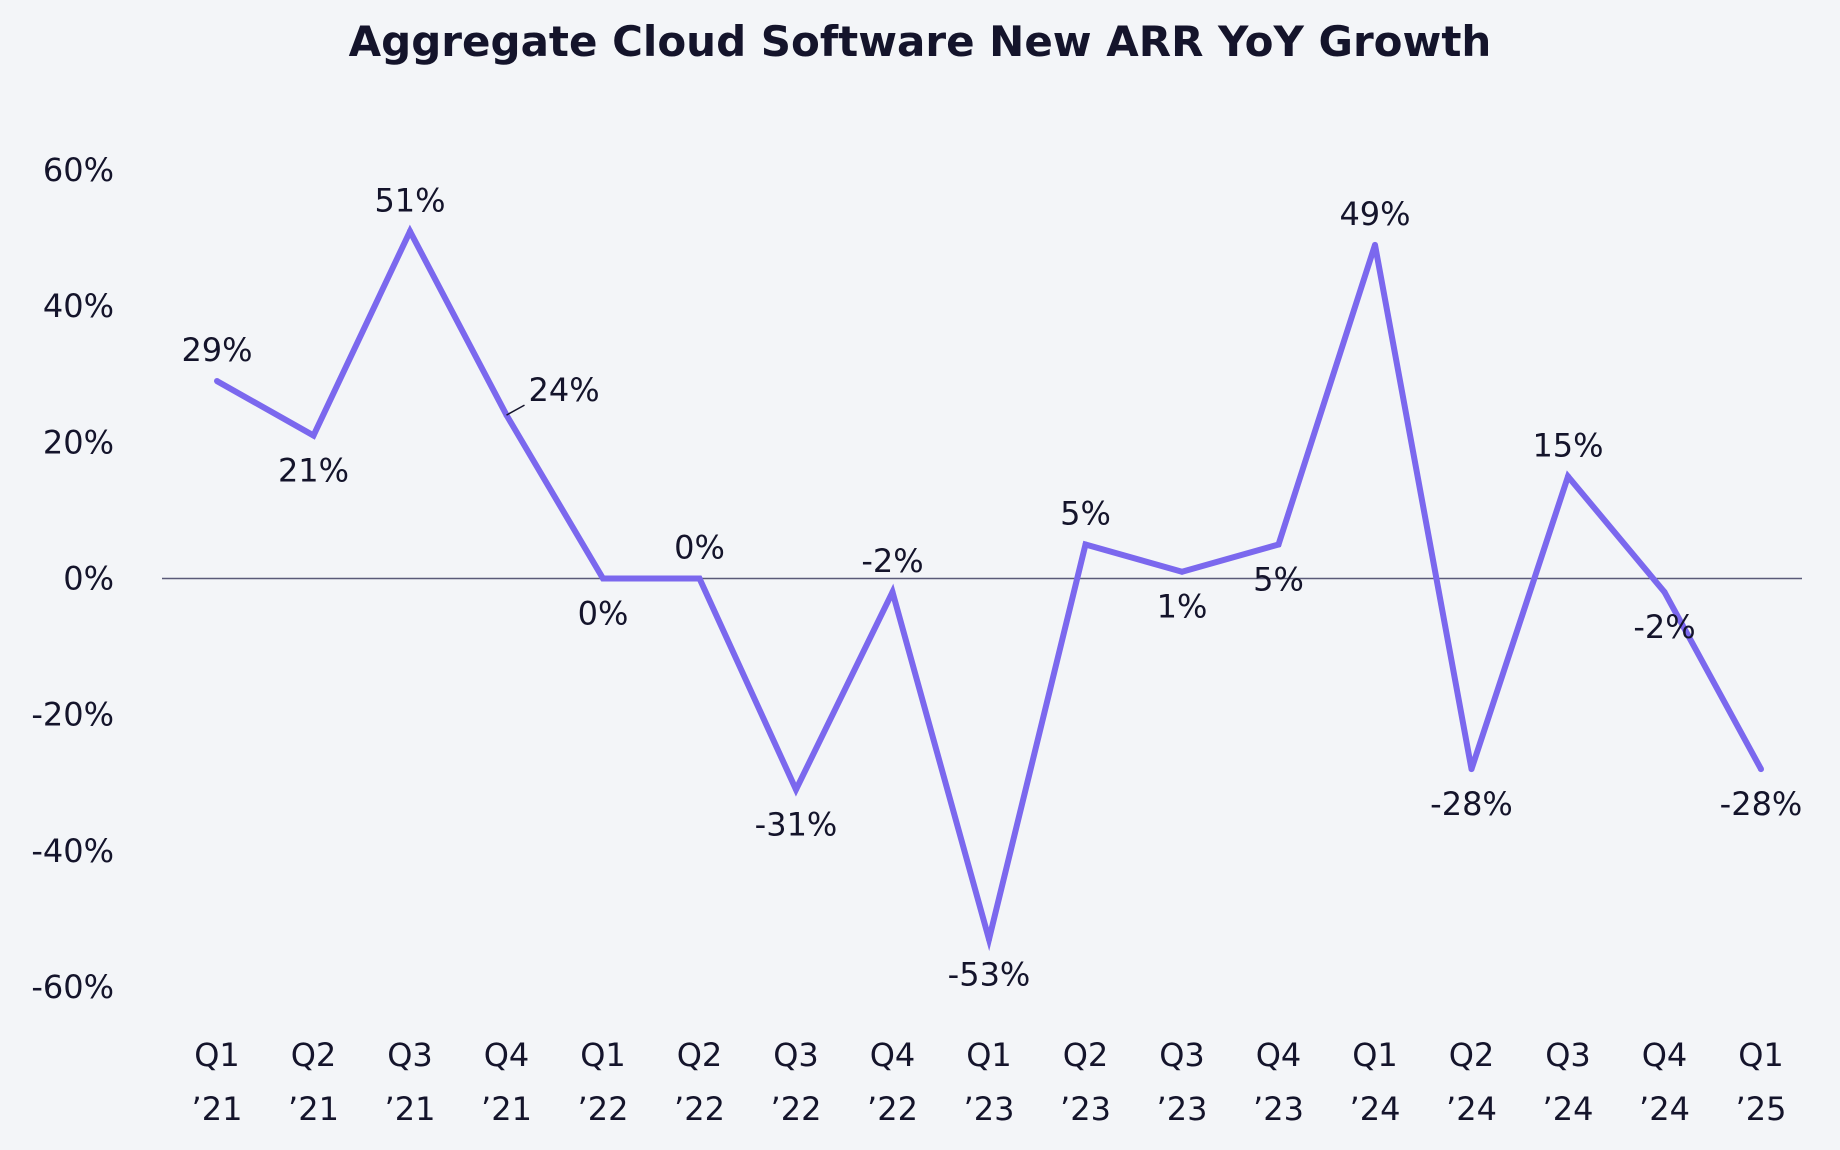  I want to click on data-label: 51%, so click(409, 200).